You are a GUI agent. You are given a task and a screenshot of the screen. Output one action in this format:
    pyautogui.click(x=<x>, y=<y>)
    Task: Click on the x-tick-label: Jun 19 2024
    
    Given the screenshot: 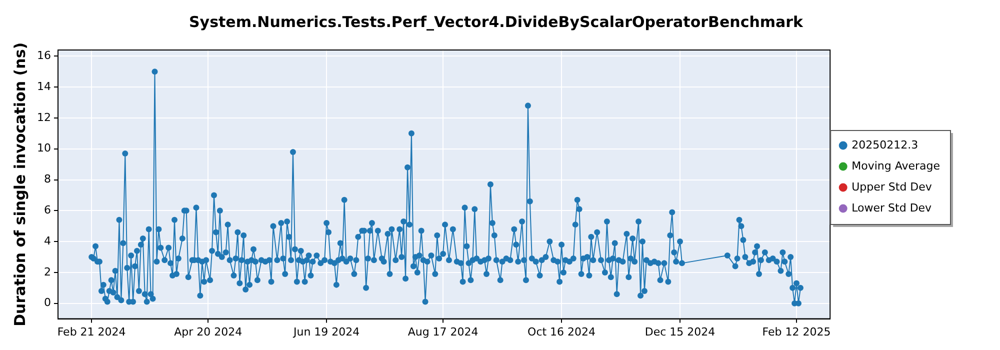 What is the action you would take?
    pyautogui.click(x=326, y=331)
    